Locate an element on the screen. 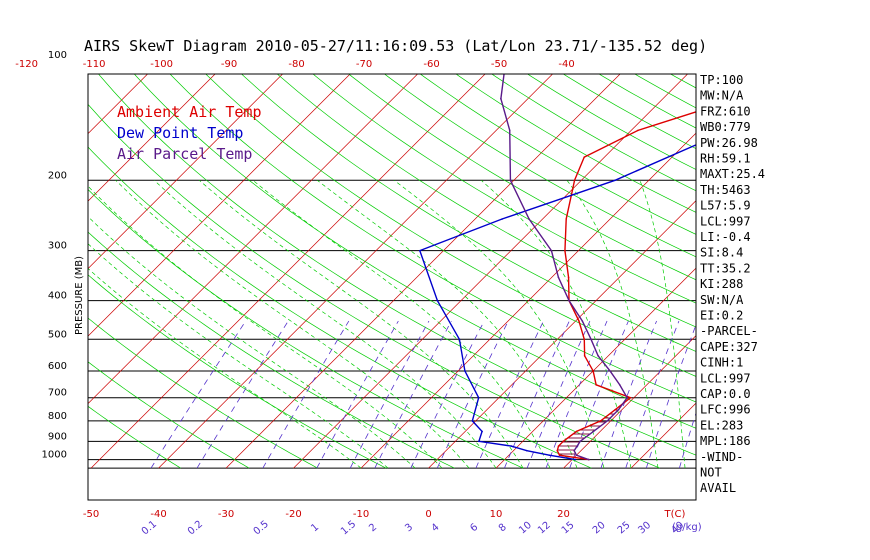  index-item: CINH:1 is located at coordinates (721, 363).